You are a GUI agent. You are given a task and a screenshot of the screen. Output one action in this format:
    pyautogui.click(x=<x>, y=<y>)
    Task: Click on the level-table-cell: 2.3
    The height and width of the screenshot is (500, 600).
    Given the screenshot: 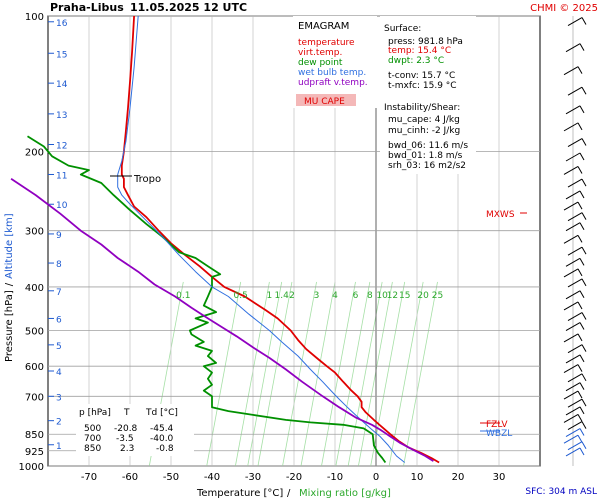 What is the action you would take?
    pyautogui.click(x=127, y=449)
    